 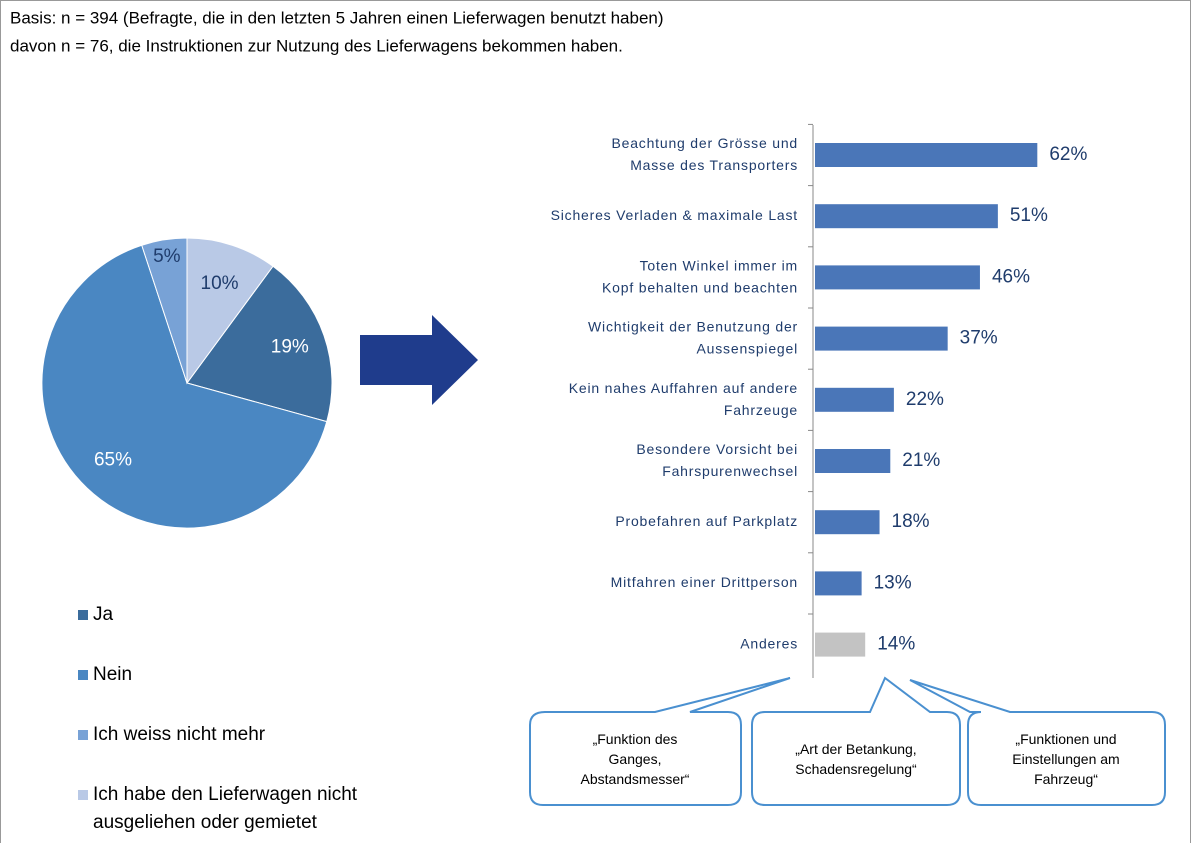 I want to click on slice-label: 65%, so click(x=113, y=460).